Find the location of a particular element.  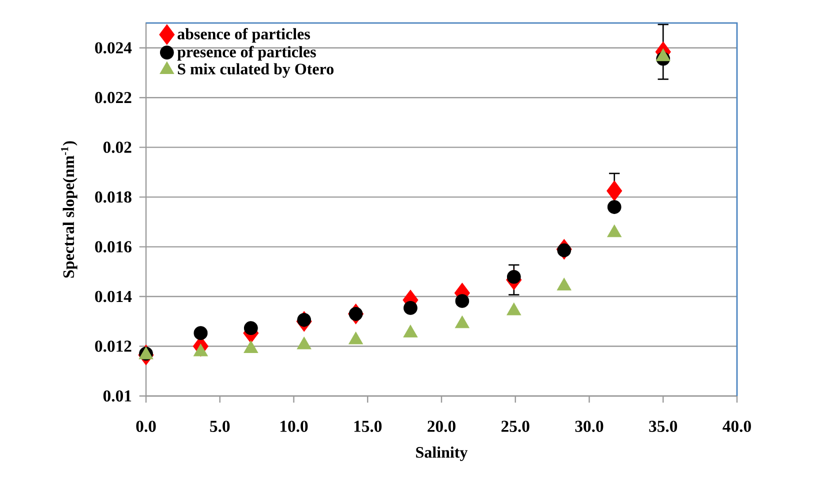

y-tick-label: 0.022 is located at coordinates (113, 98).